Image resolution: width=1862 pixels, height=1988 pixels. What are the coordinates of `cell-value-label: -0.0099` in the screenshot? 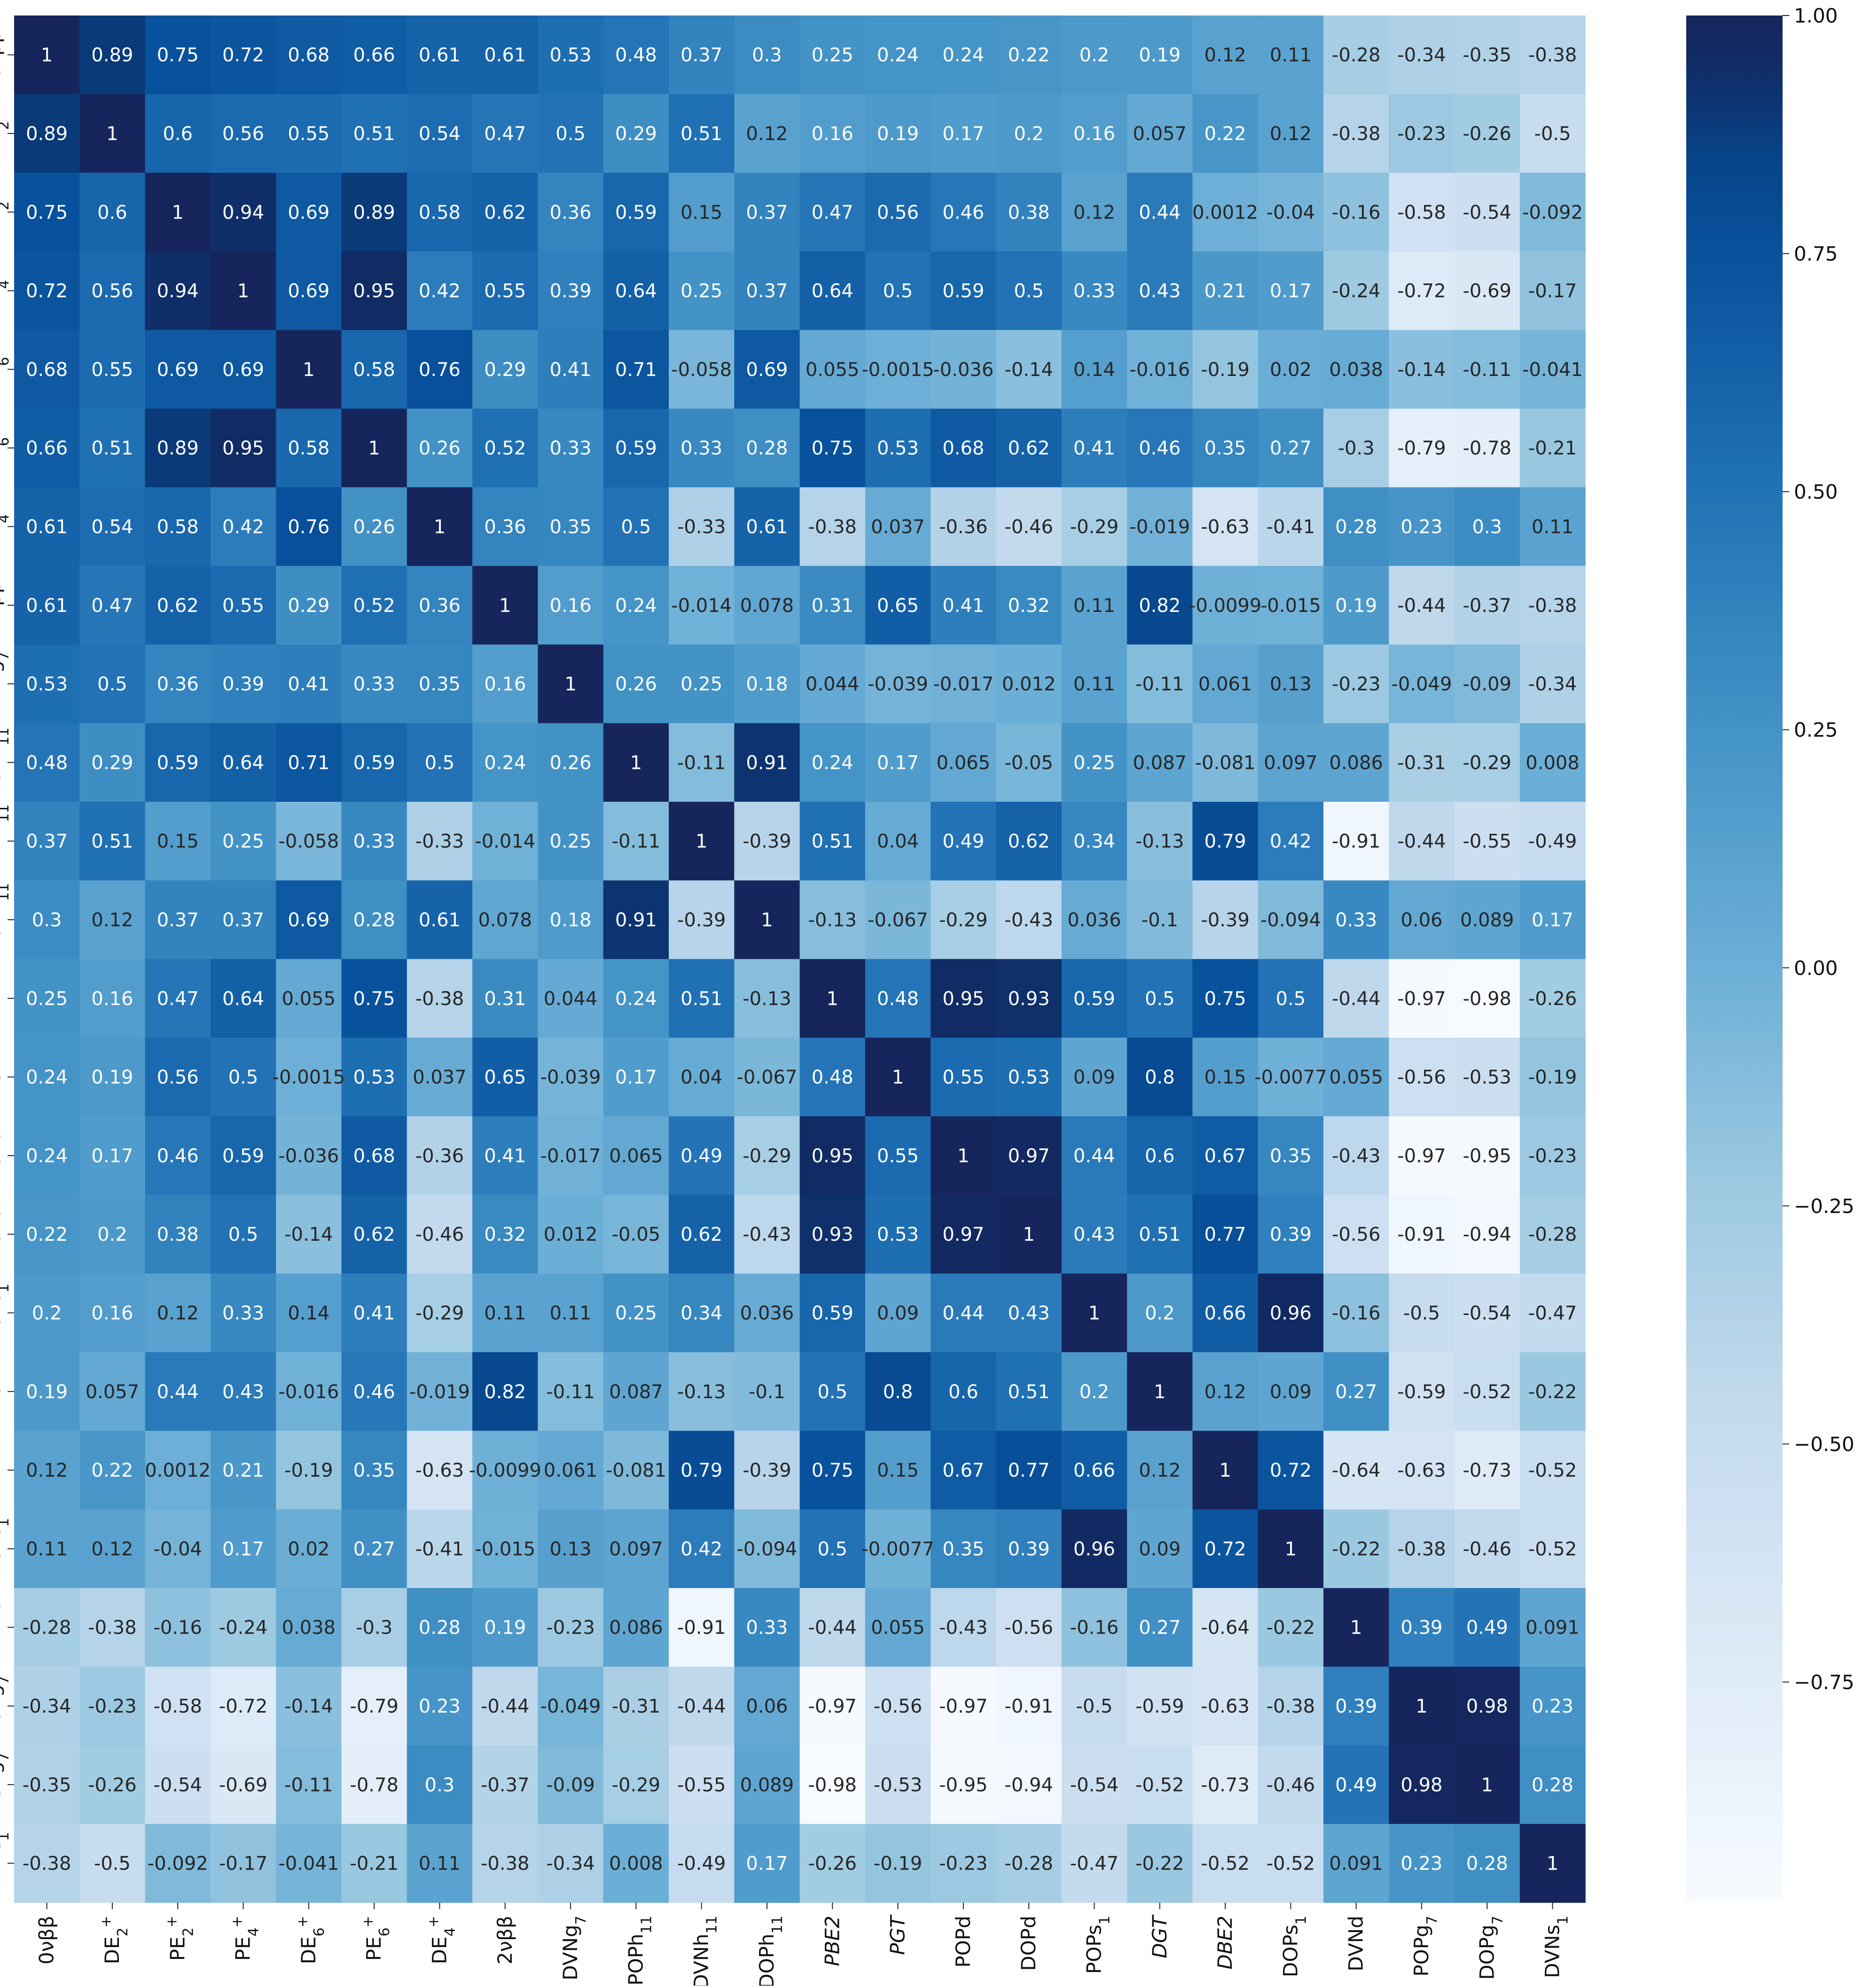 It's located at (1225, 606).